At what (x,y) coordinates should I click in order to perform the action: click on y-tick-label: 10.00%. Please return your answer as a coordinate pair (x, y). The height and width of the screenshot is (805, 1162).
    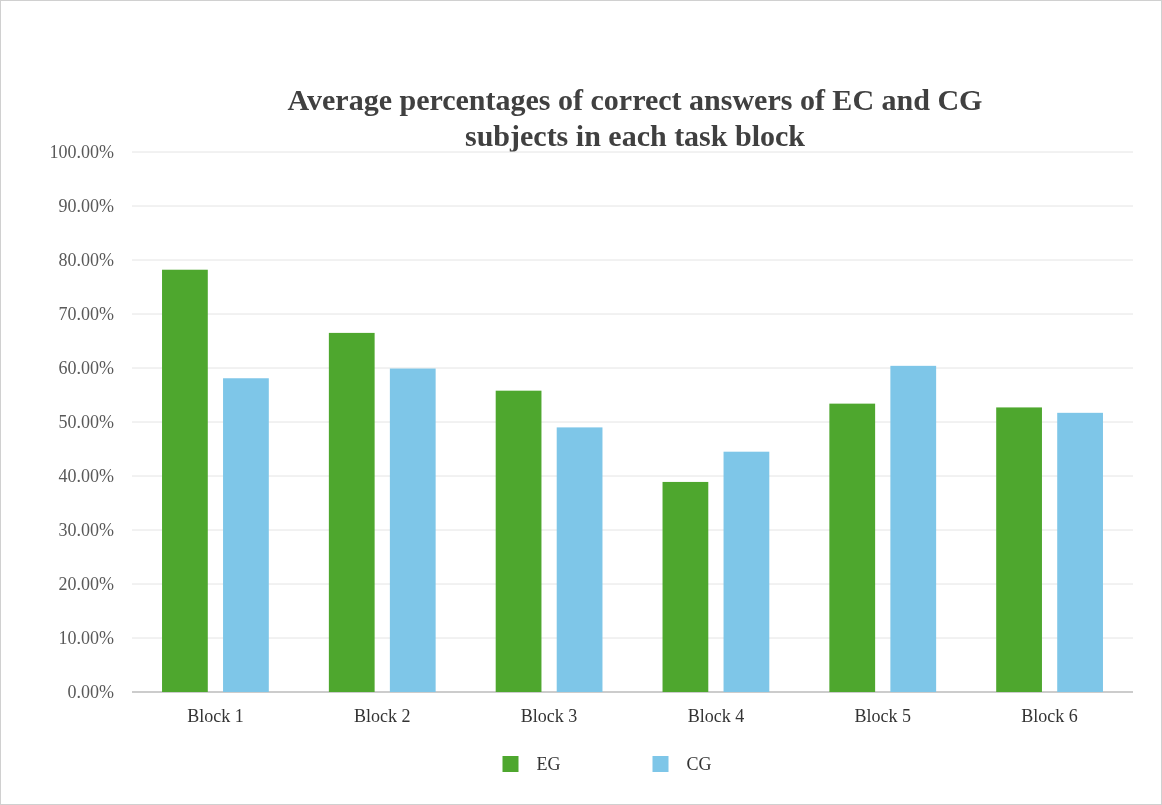
    Looking at the image, I should click on (86, 638).